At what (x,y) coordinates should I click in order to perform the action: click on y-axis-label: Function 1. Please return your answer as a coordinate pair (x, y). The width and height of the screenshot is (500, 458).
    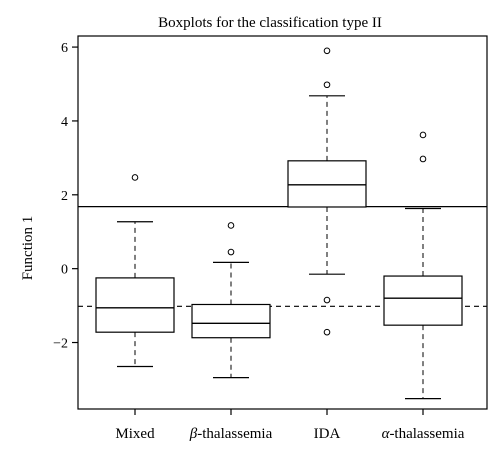
    Looking at the image, I should click on (28, 248).